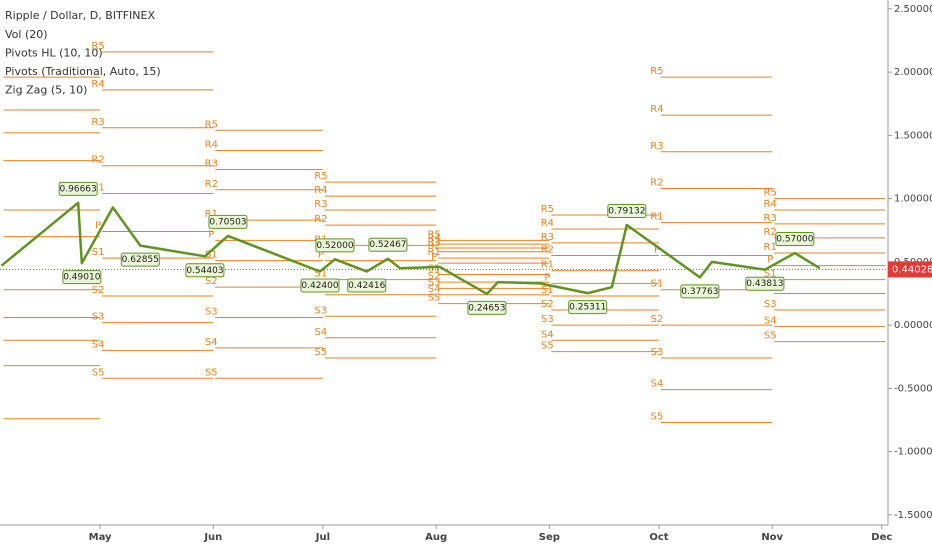 This screenshot has height=550, width=932. What do you see at coordinates (913, 135) in the screenshot?
I see `y-tick-label: 1.50000` at bounding box center [913, 135].